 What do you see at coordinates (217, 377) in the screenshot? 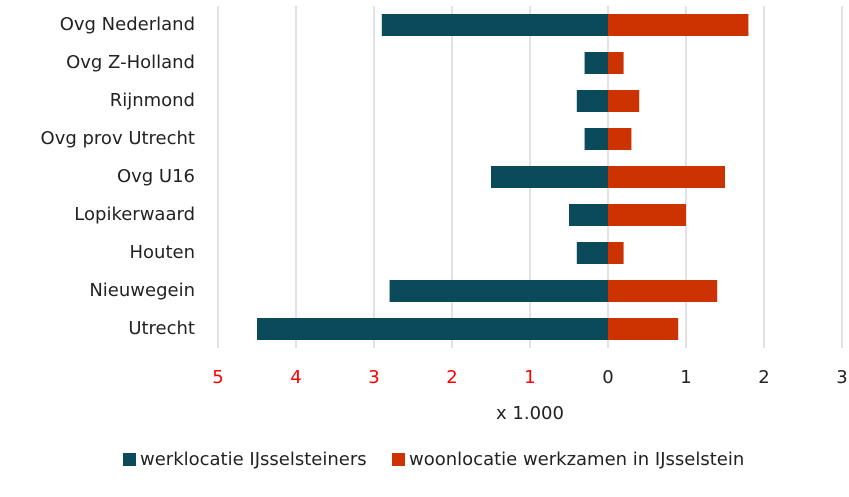
I see `x-tick-label: 5` at bounding box center [217, 377].